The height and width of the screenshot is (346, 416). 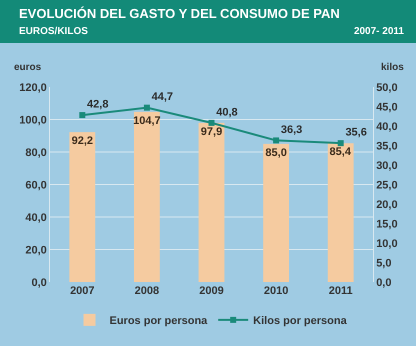 I want to click on data-label: 44,7, so click(x=163, y=97).